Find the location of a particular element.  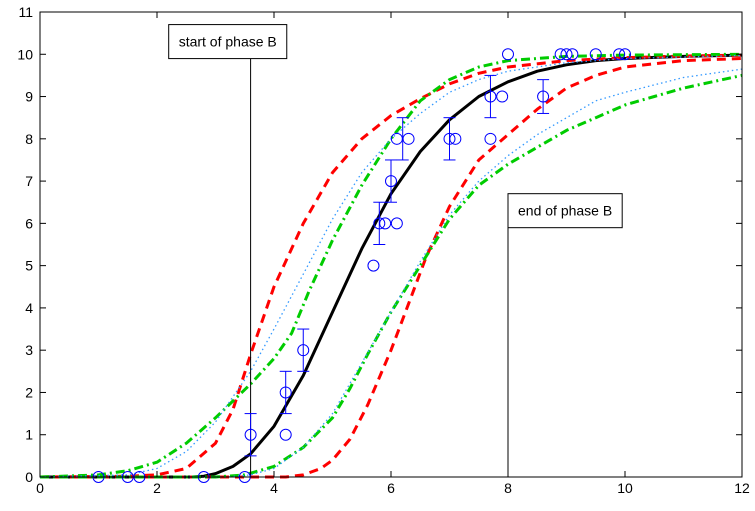

y-tick-label: 1 is located at coordinates (29, 435).